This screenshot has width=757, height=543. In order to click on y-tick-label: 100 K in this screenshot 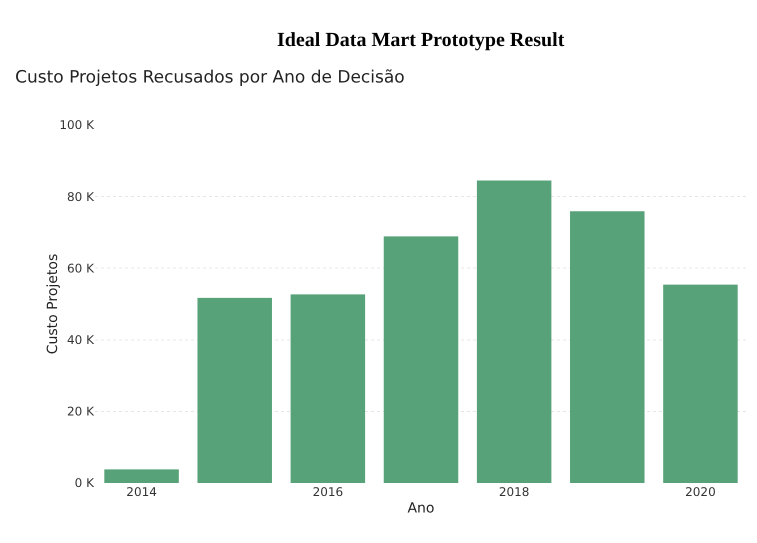, I will do `click(77, 125)`.